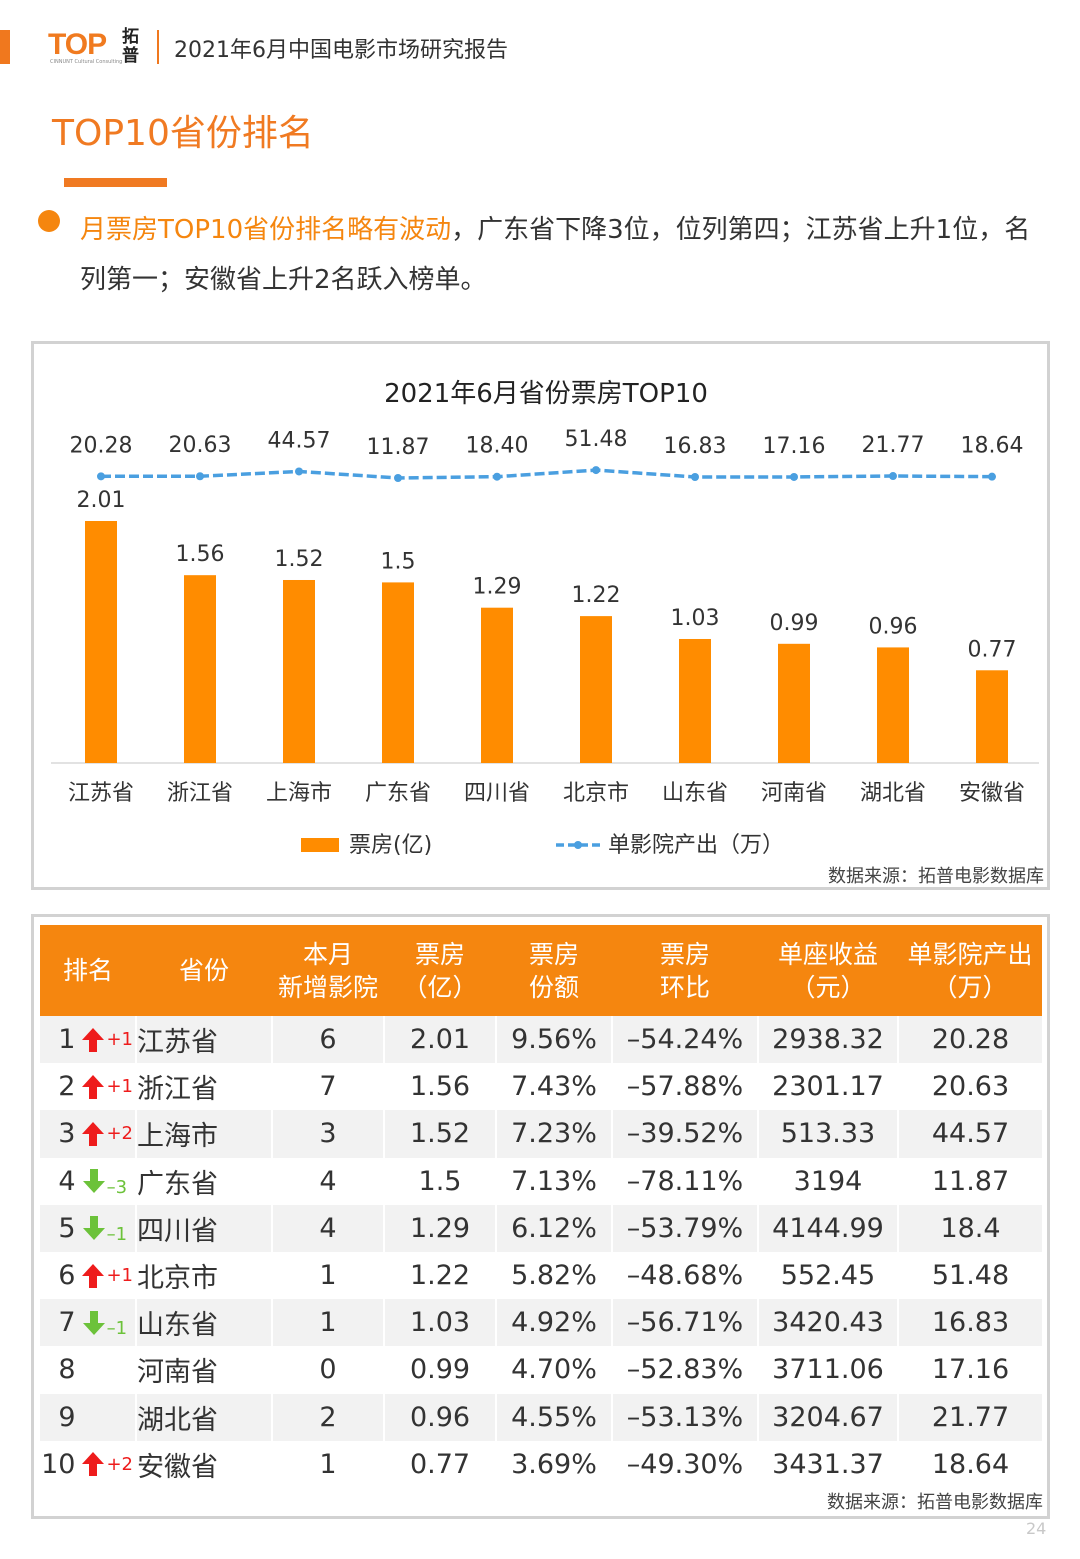 This screenshot has width=1080, height=1559. I want to click on page-number: 24, so click(1036, 1528).